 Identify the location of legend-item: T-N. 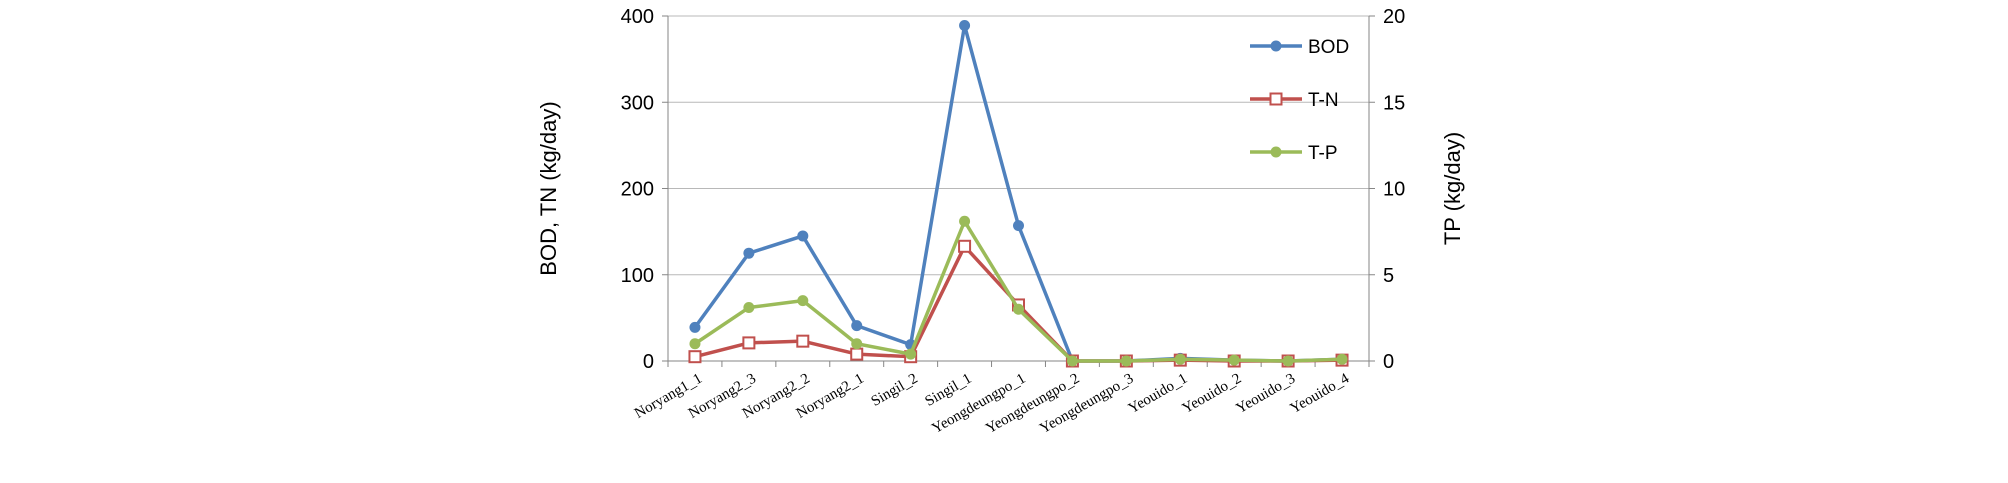
(1294, 100).